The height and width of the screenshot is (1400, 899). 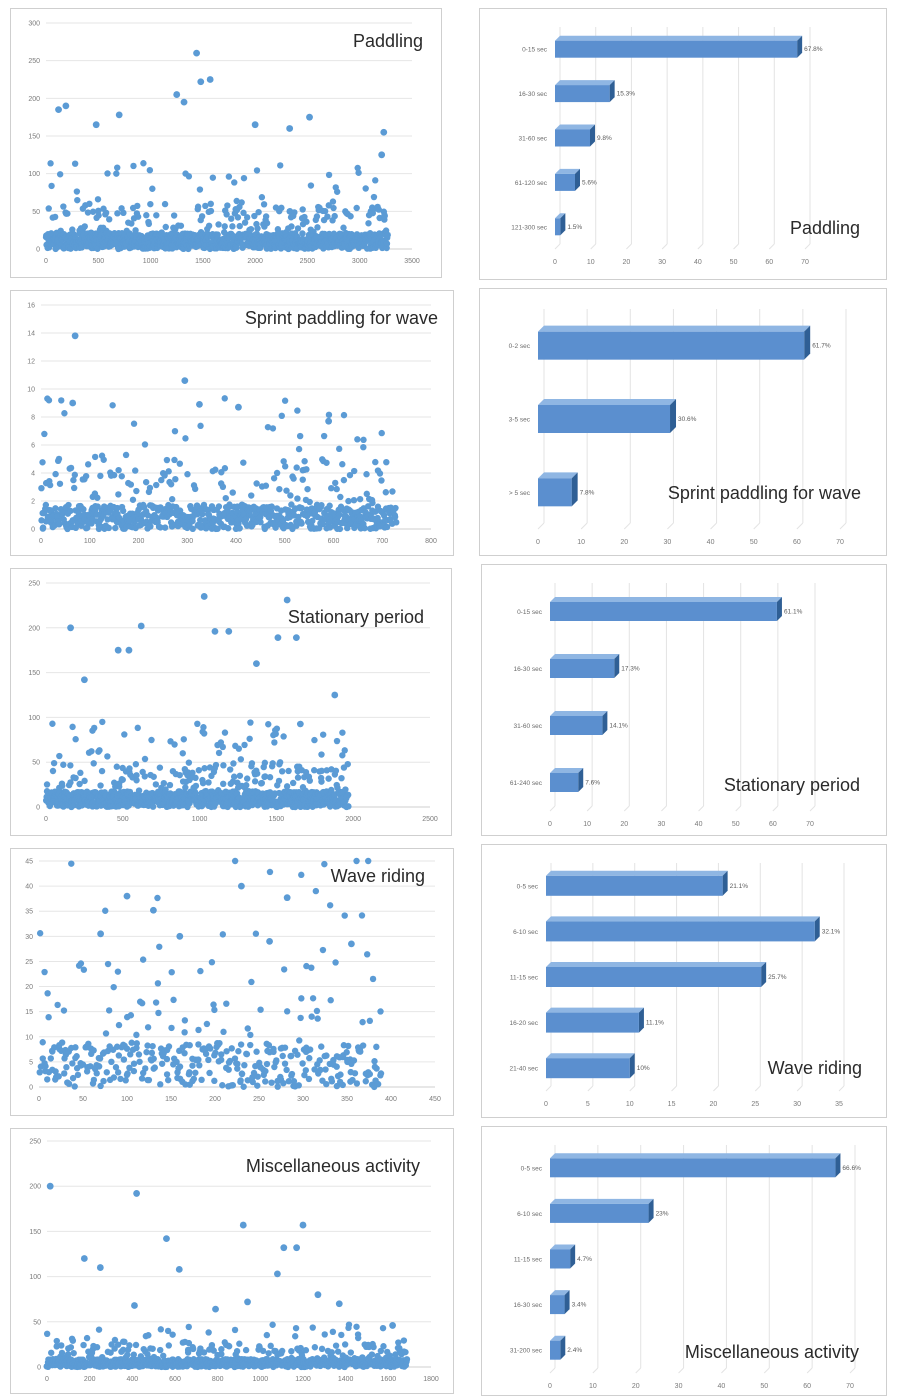 What do you see at coordinates (34, 99) in the screenshot?
I see `y-tick-label: 200` at bounding box center [34, 99].